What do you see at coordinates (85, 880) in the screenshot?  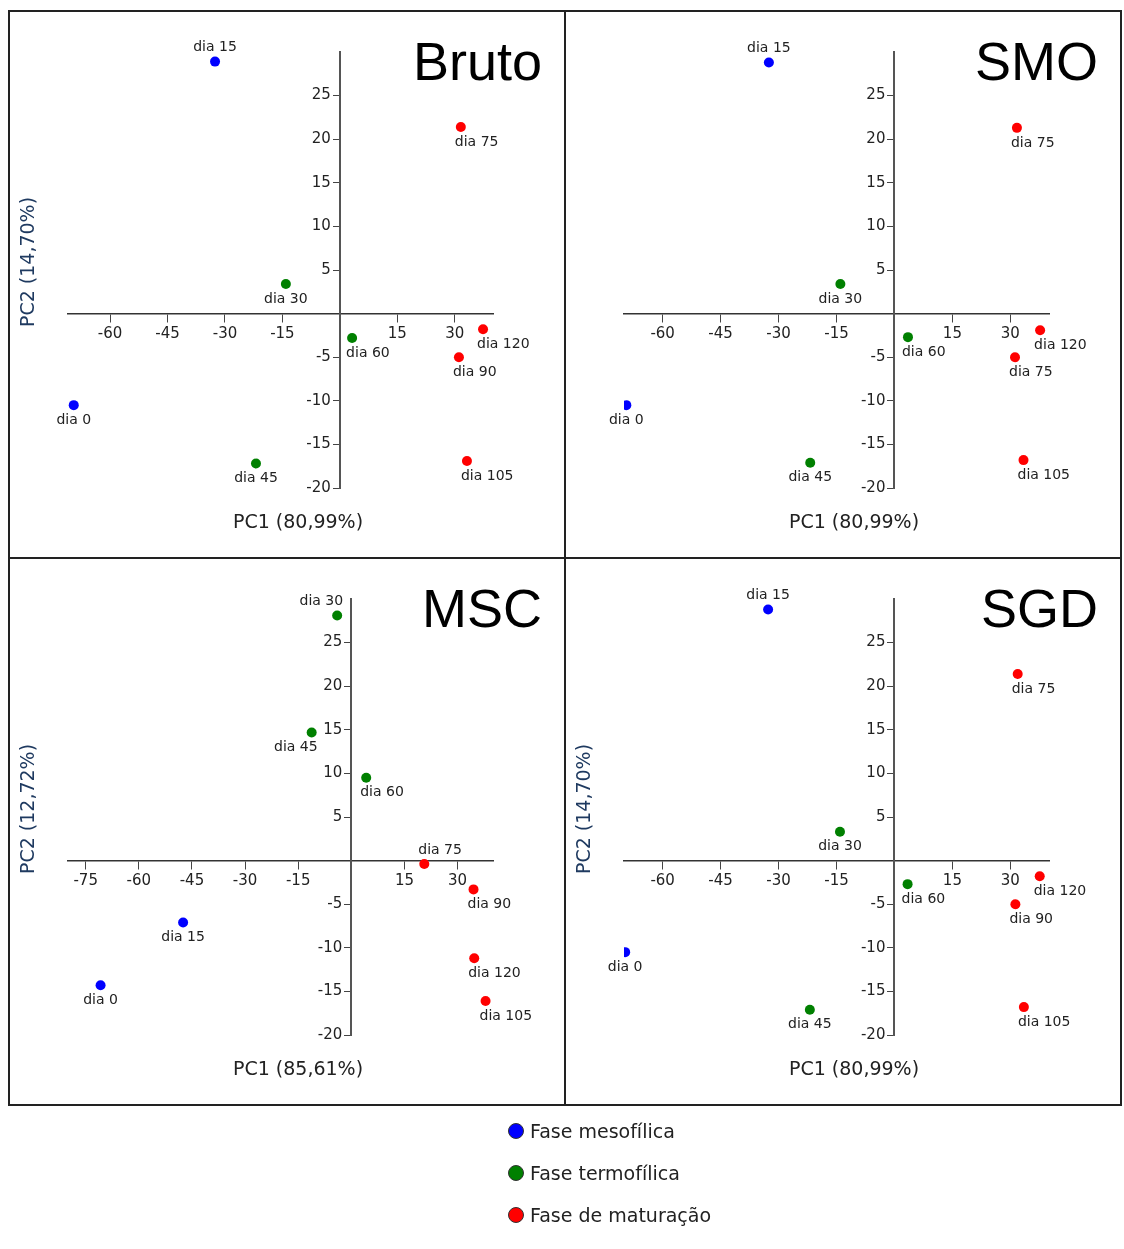 I see `x-tick-label: -75` at bounding box center [85, 880].